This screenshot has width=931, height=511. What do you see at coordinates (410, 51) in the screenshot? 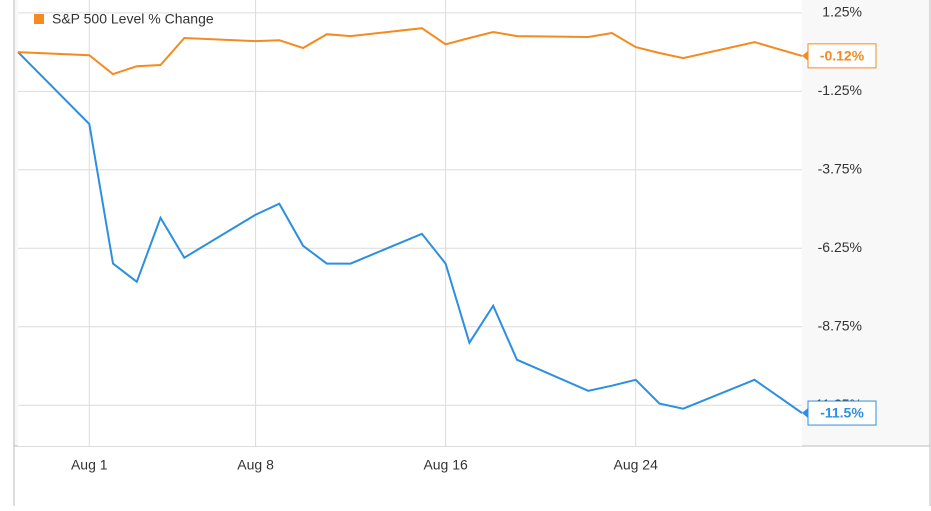
I see `series-line` at bounding box center [410, 51].